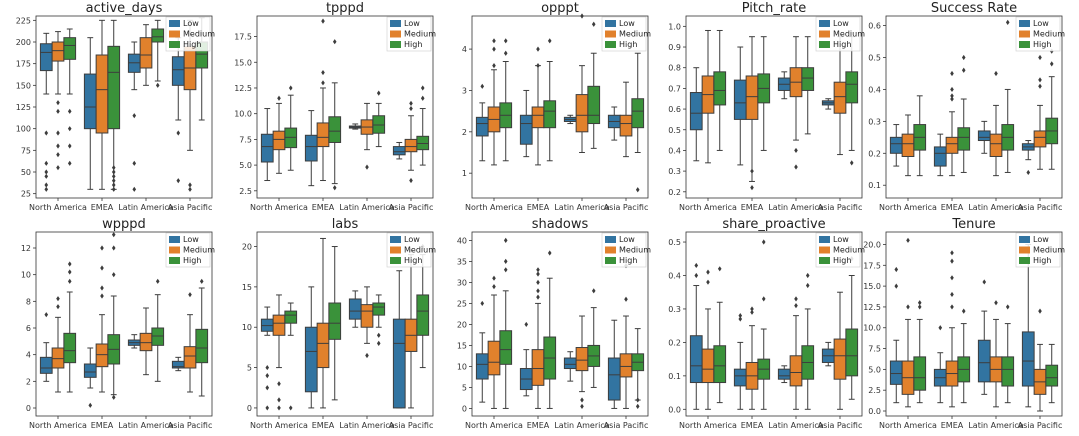 This screenshot has width=1079, height=436. Describe the element at coordinates (247, 247) in the screenshot. I see `y-tick-label: 20` at that location.